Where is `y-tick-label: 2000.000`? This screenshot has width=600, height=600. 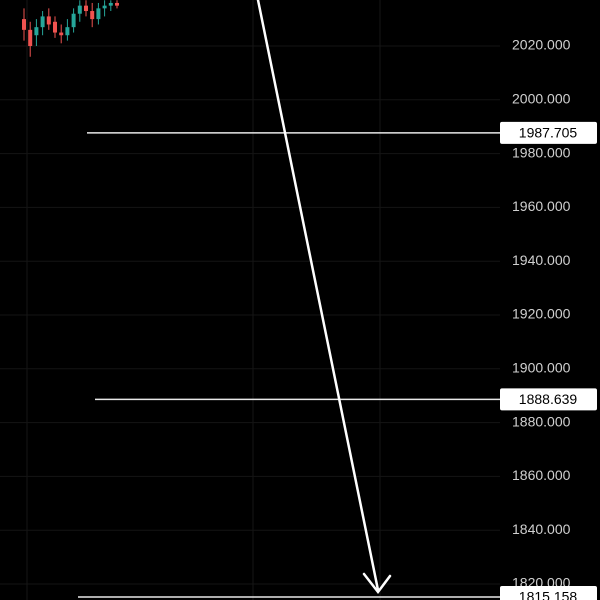
y-tick-label: 2000.000 is located at coordinates (541, 99).